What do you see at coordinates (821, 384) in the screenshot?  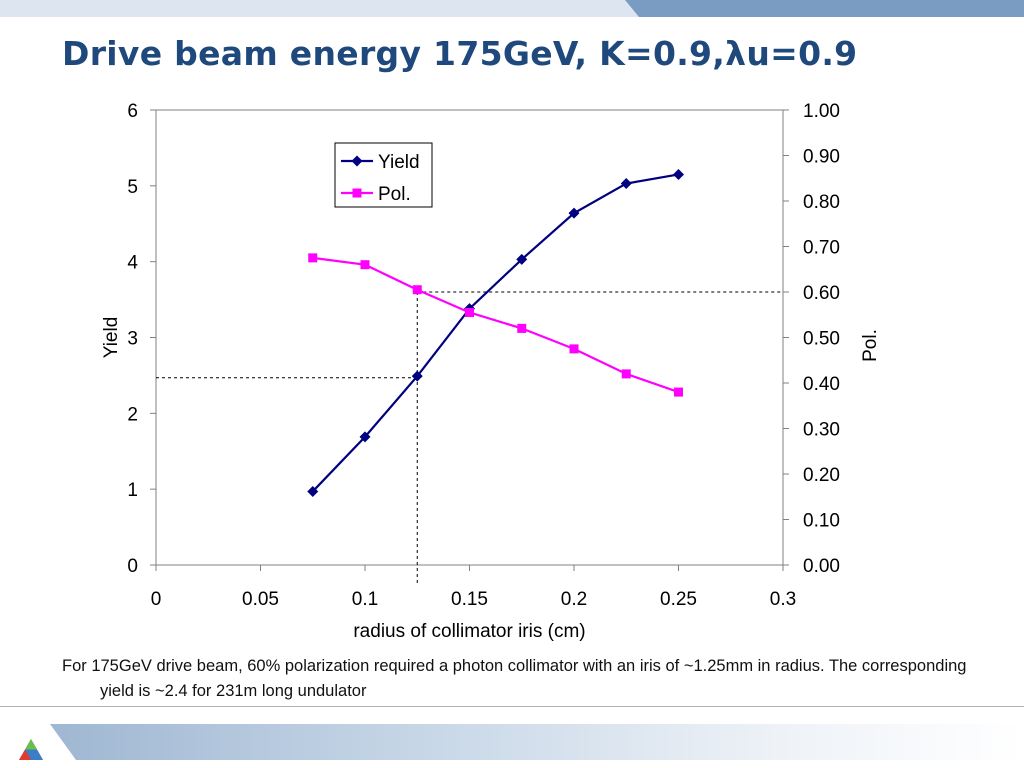 I see `y2-tick-label: 0.40` at bounding box center [821, 384].